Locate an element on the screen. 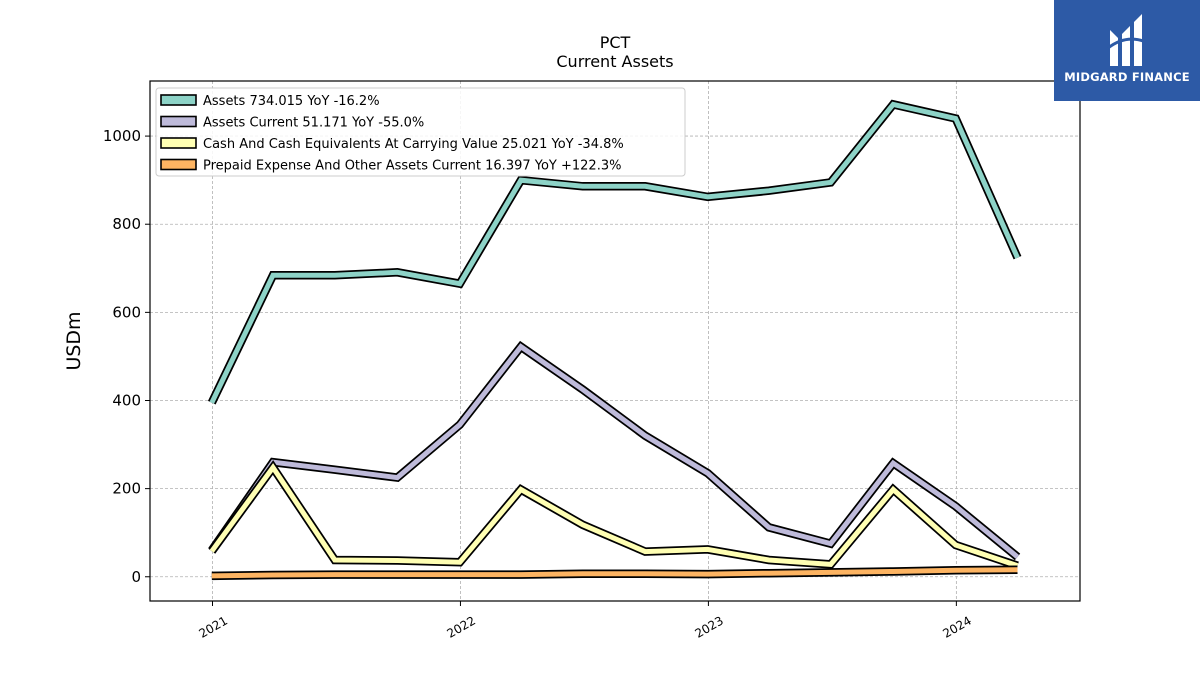 Image resolution: width=1200 pixels, height=675 pixels. series-outline is located at coordinates (613, 515).